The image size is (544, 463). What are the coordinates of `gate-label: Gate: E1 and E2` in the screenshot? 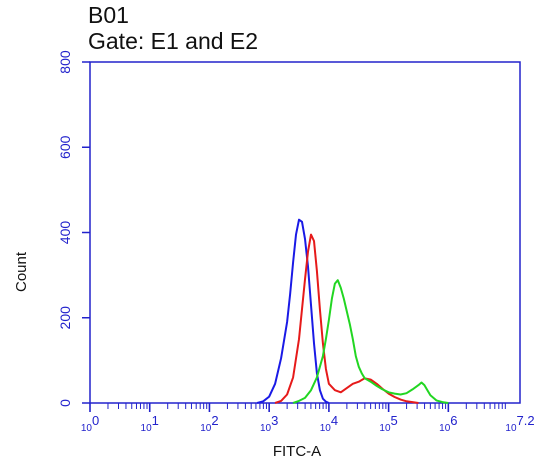 It's located at (173, 41).